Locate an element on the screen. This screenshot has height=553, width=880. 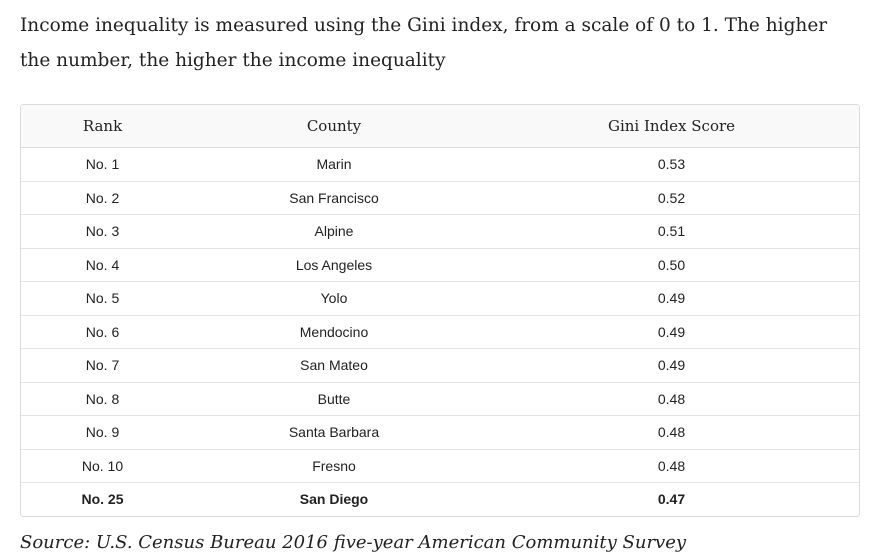
cell-county: San Francisco is located at coordinates (334, 198).